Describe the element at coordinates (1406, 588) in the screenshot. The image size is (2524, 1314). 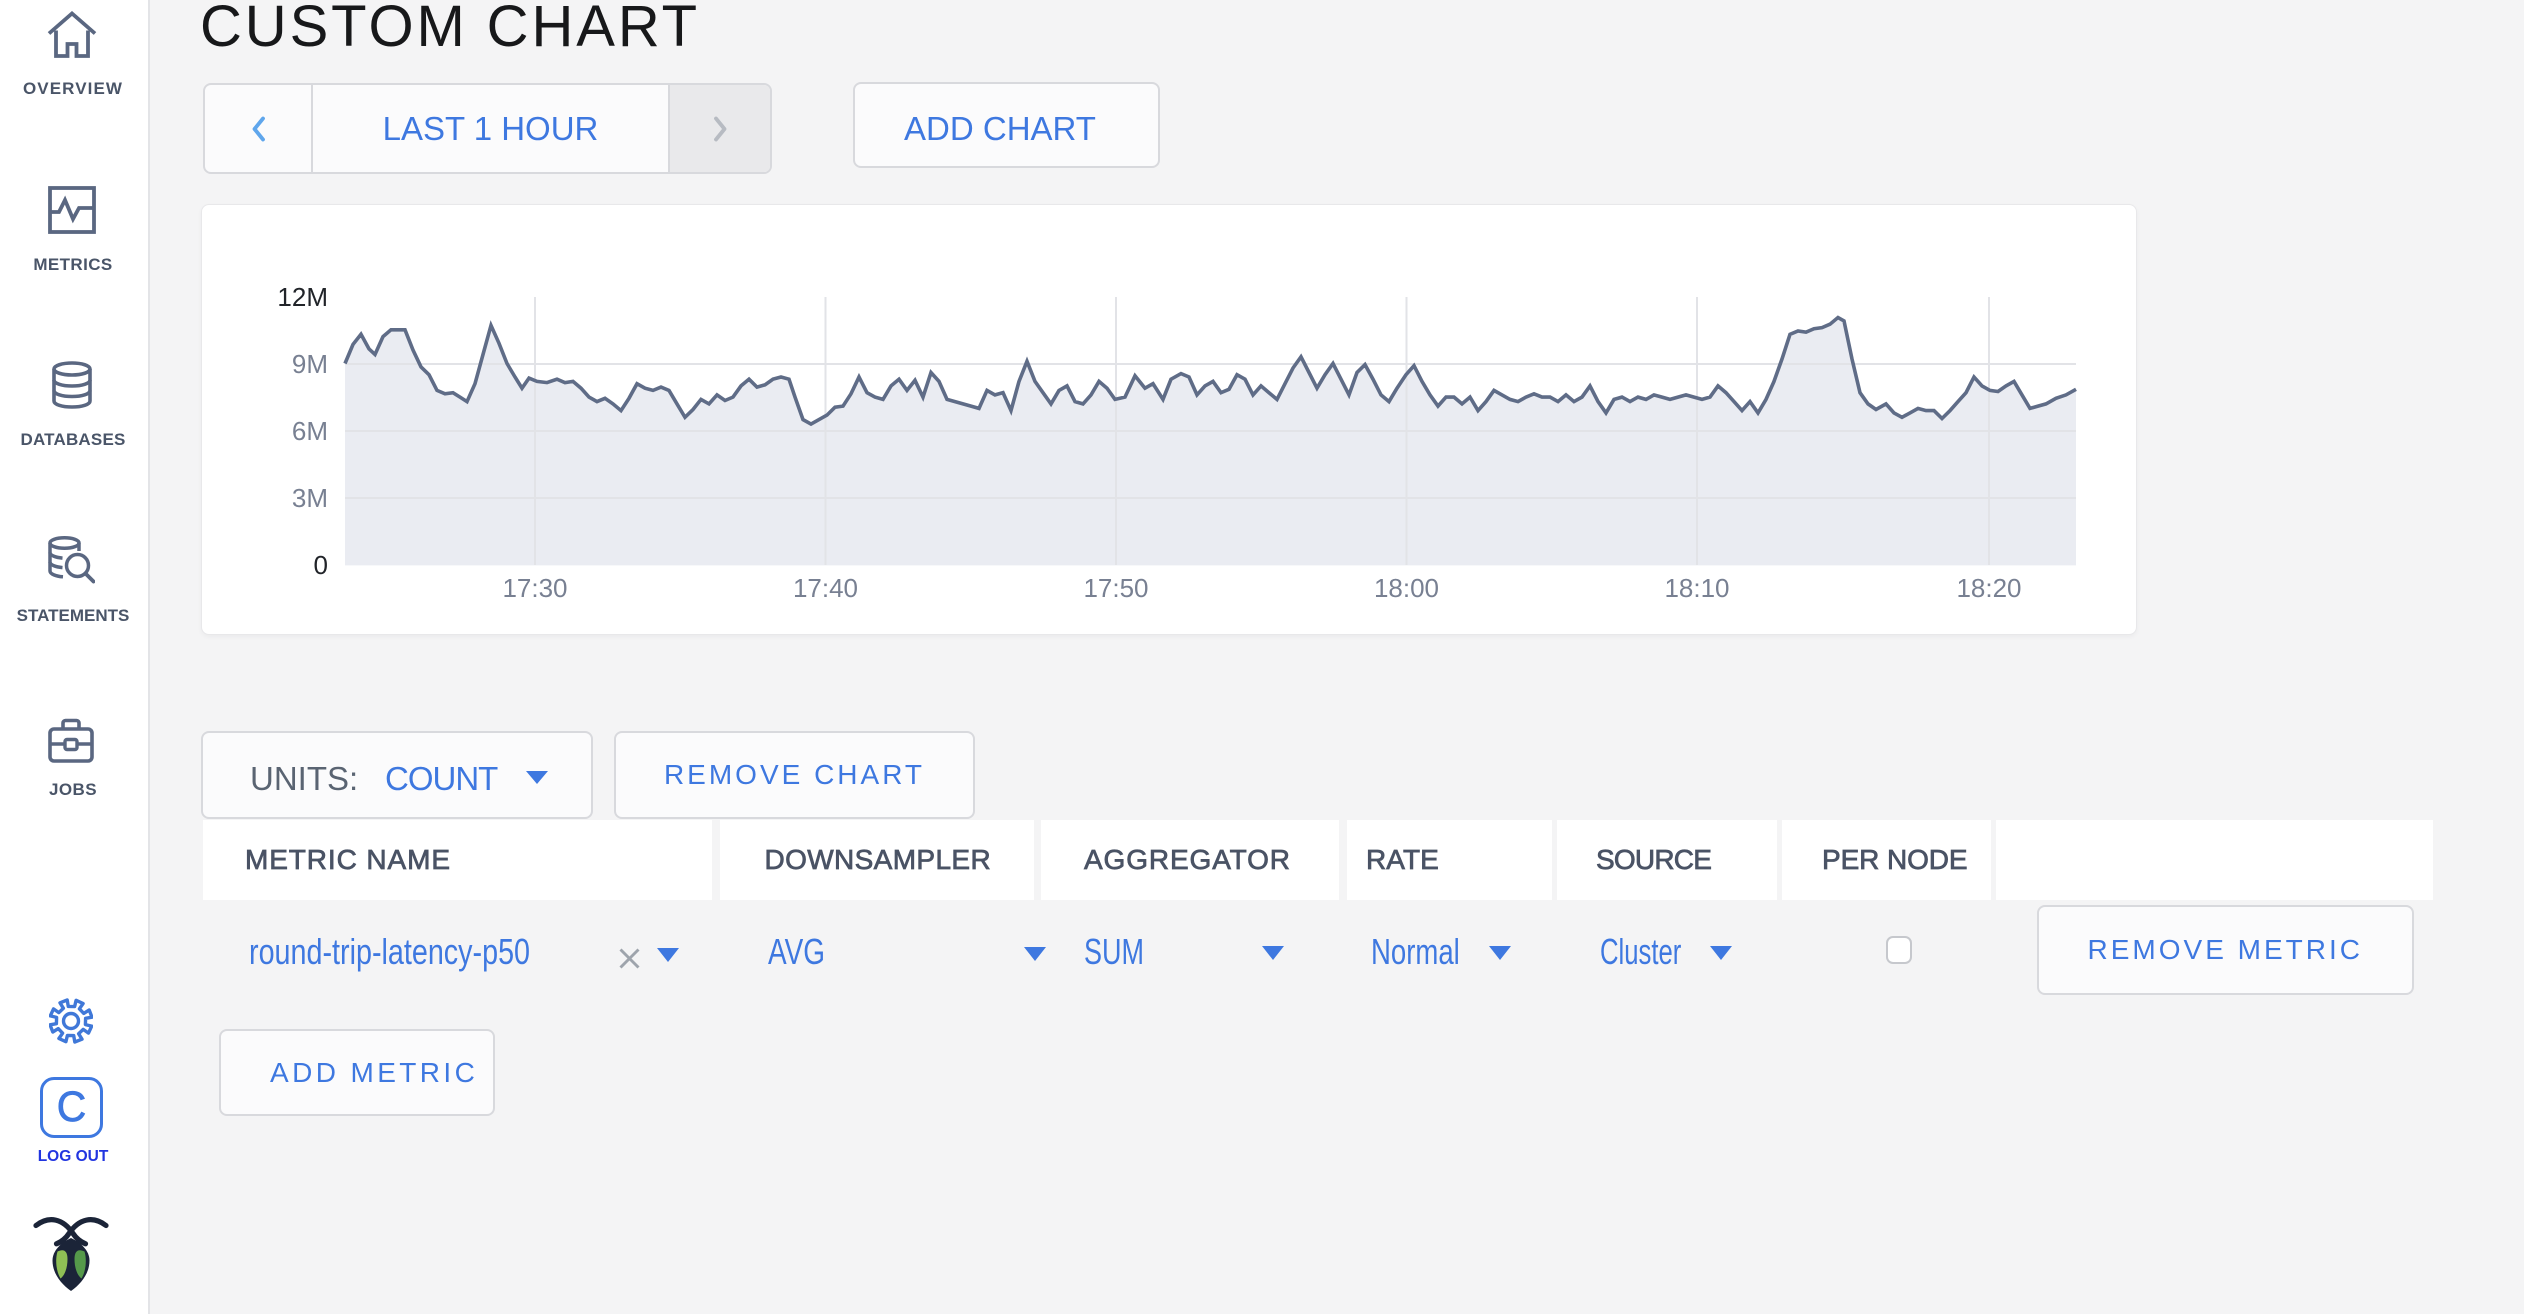
I see `svg-text: 18:00` at that location.